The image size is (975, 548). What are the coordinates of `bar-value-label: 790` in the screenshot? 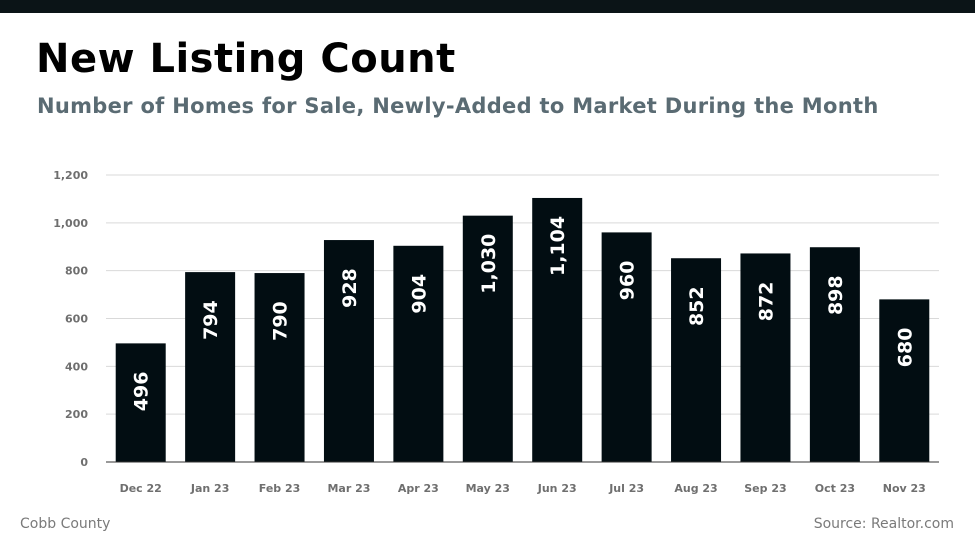 It's located at (281, 321).